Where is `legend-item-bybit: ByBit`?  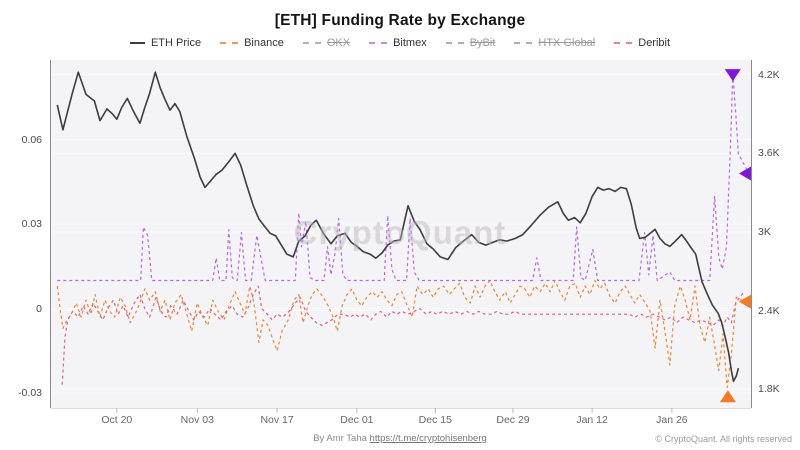
legend-item-bybit: ByBit is located at coordinates (470, 43).